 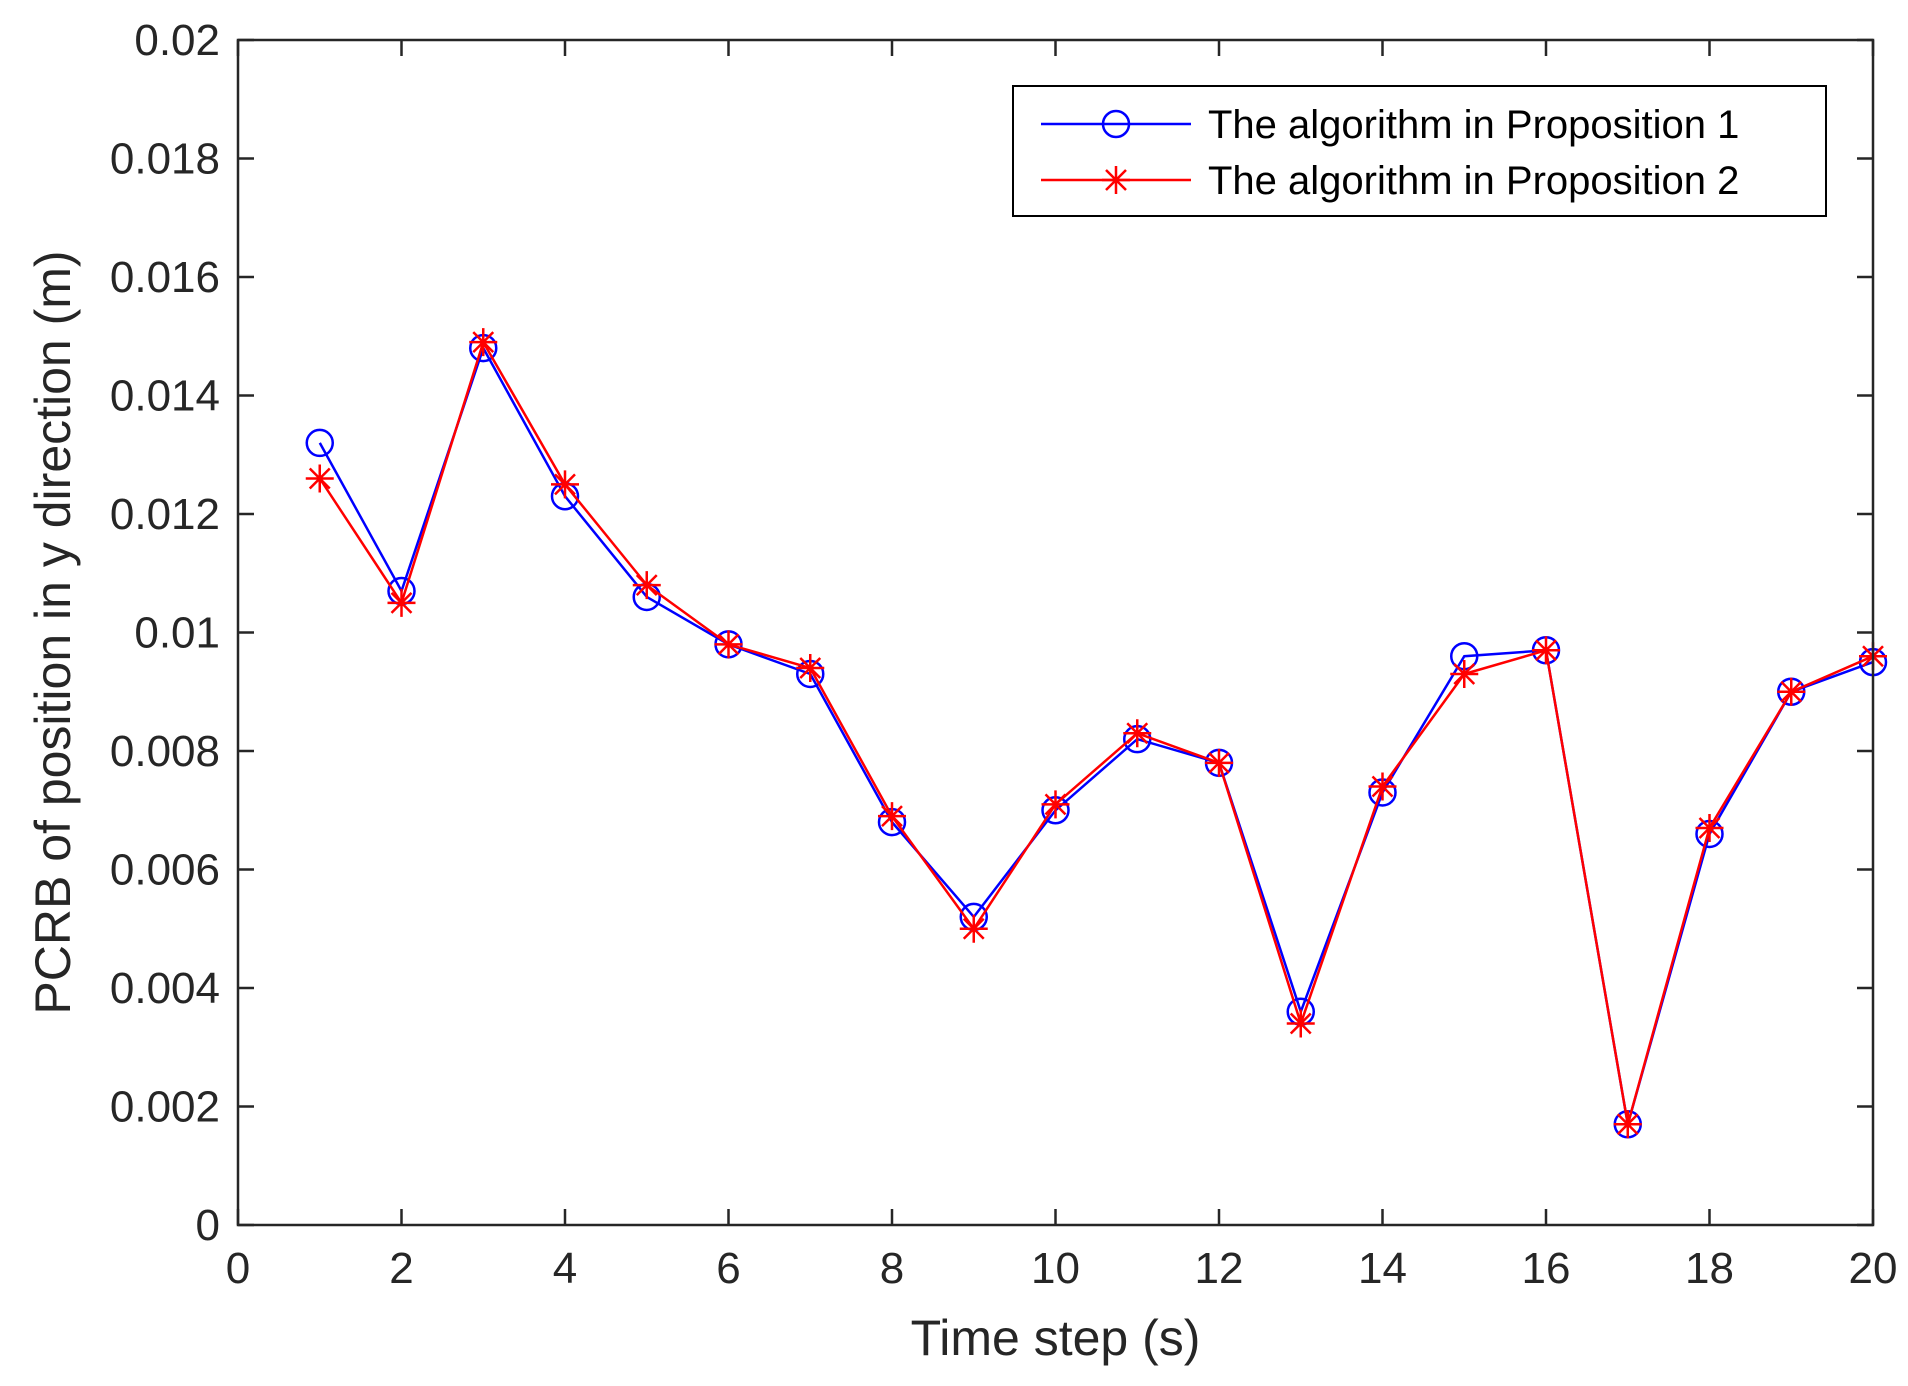 What do you see at coordinates (892, 1268) in the screenshot?
I see `x-tick-label: 8` at bounding box center [892, 1268].